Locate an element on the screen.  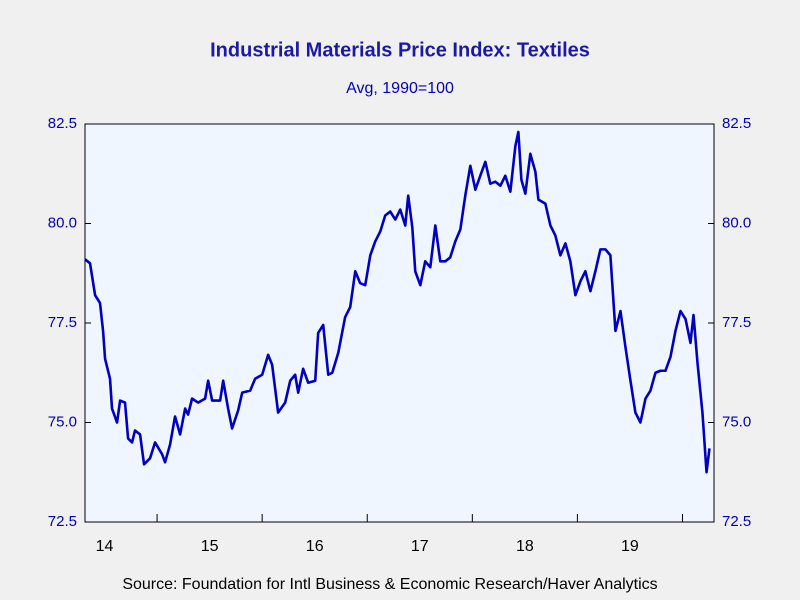
y2-tick-label: 80.0 is located at coordinates (736, 222).